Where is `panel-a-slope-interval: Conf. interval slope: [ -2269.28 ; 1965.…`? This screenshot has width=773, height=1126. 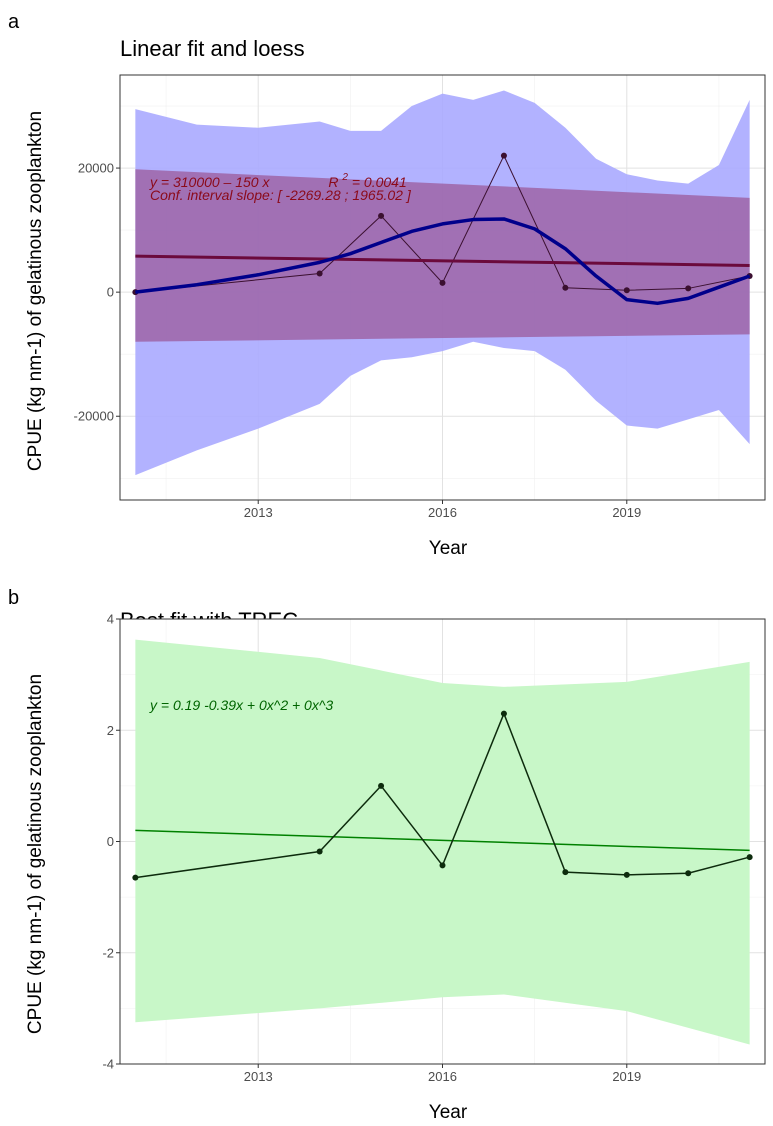 panel-a-slope-interval: Conf. interval slope: [ -2269.28 ; 1965.… is located at coordinates (281, 195).